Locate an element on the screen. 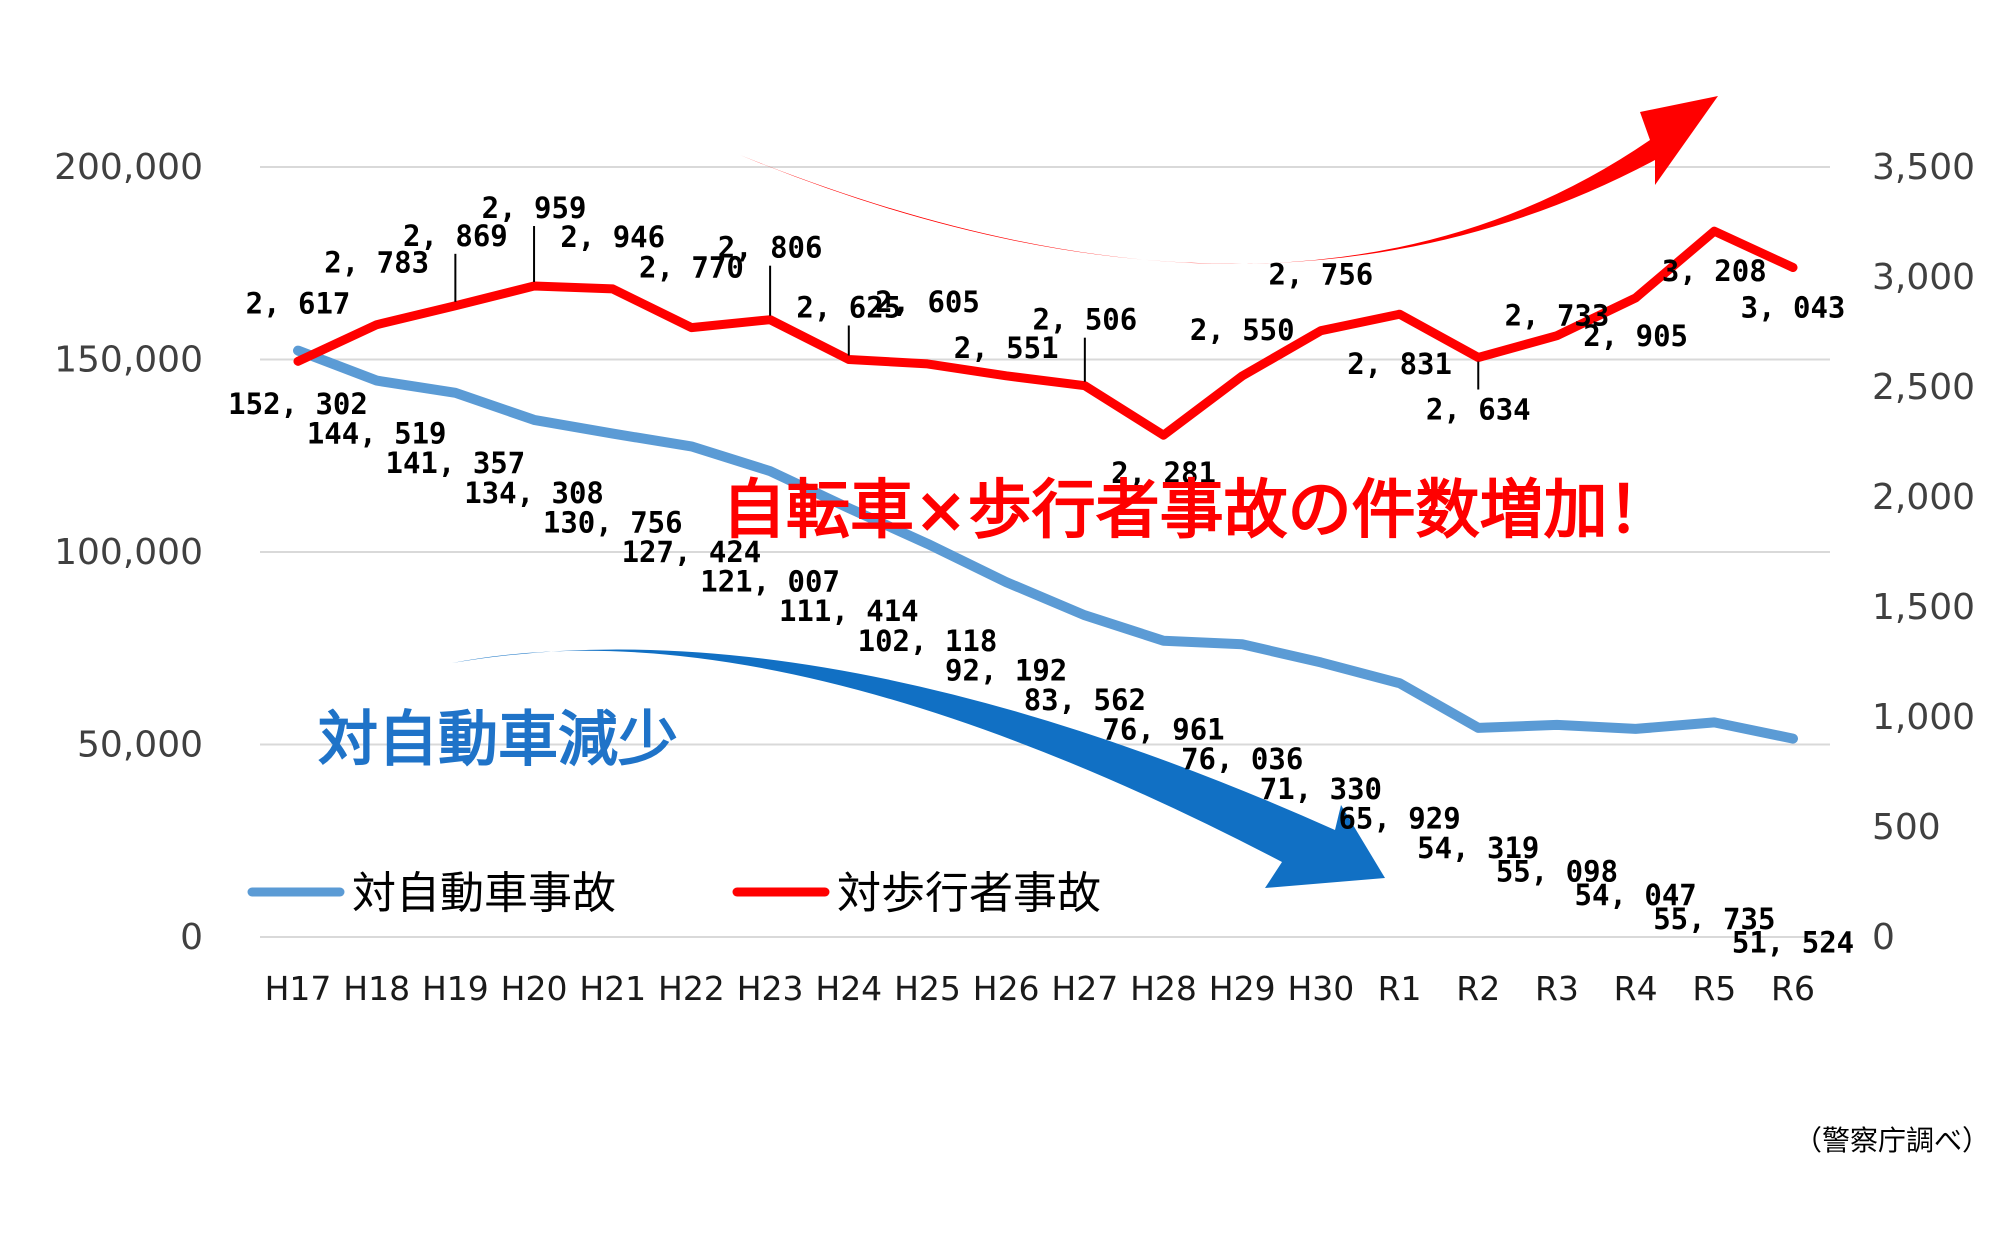 The height and width of the screenshot is (1247, 2000). data-label-pedestrian: 2, 506 is located at coordinates (1084, 320).